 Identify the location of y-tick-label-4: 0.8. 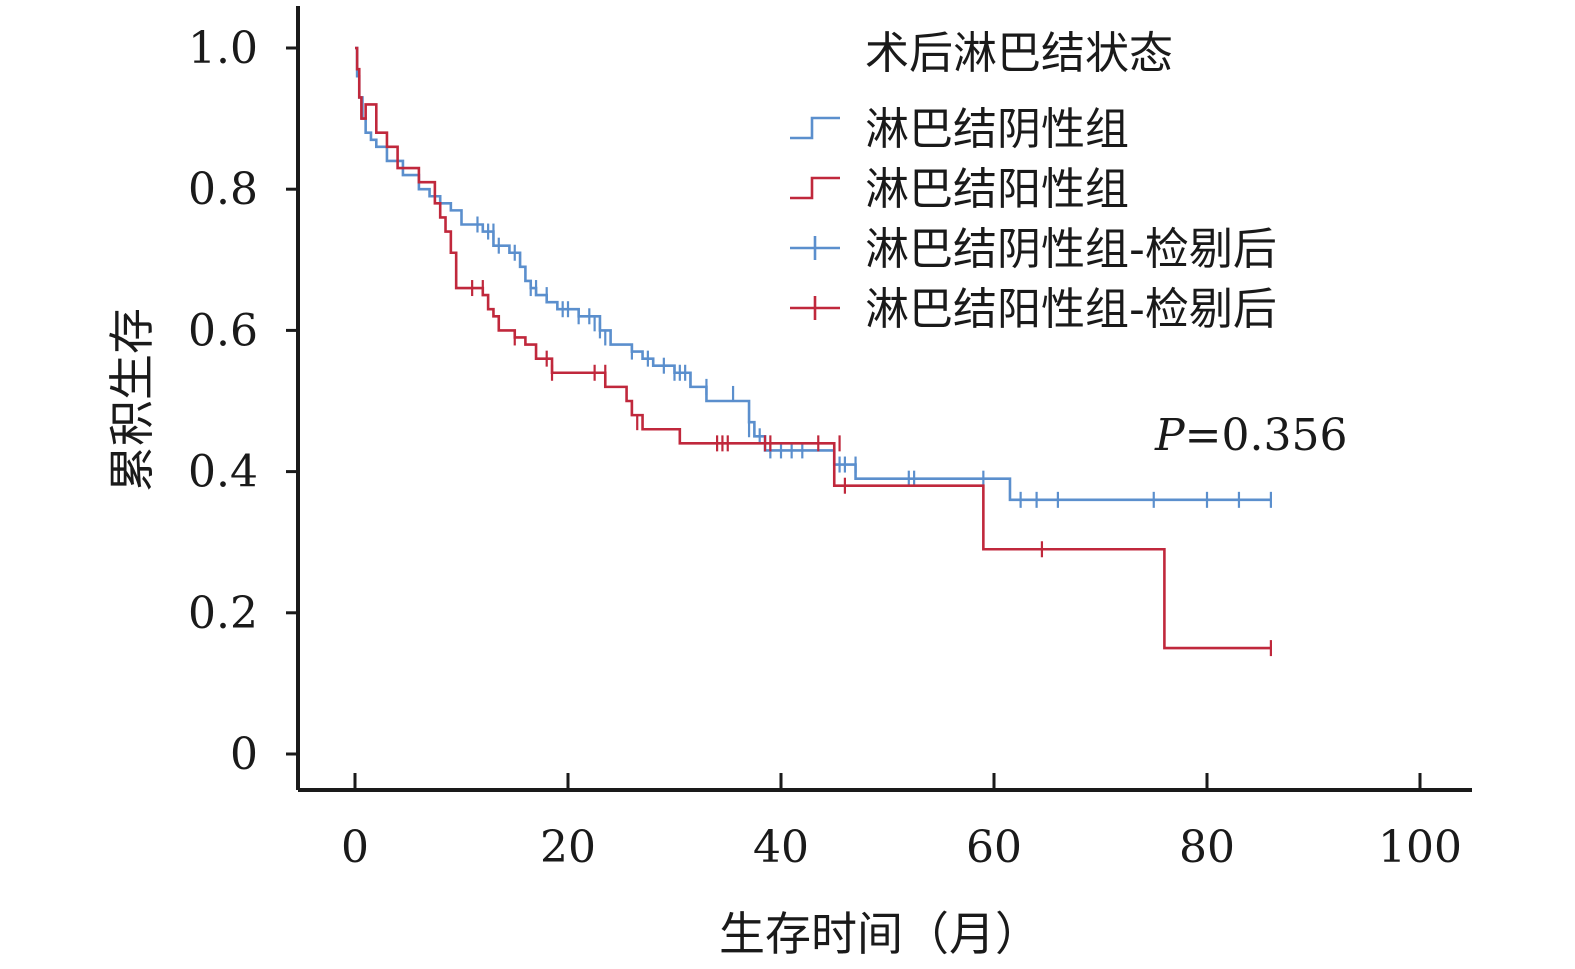
(223, 189).